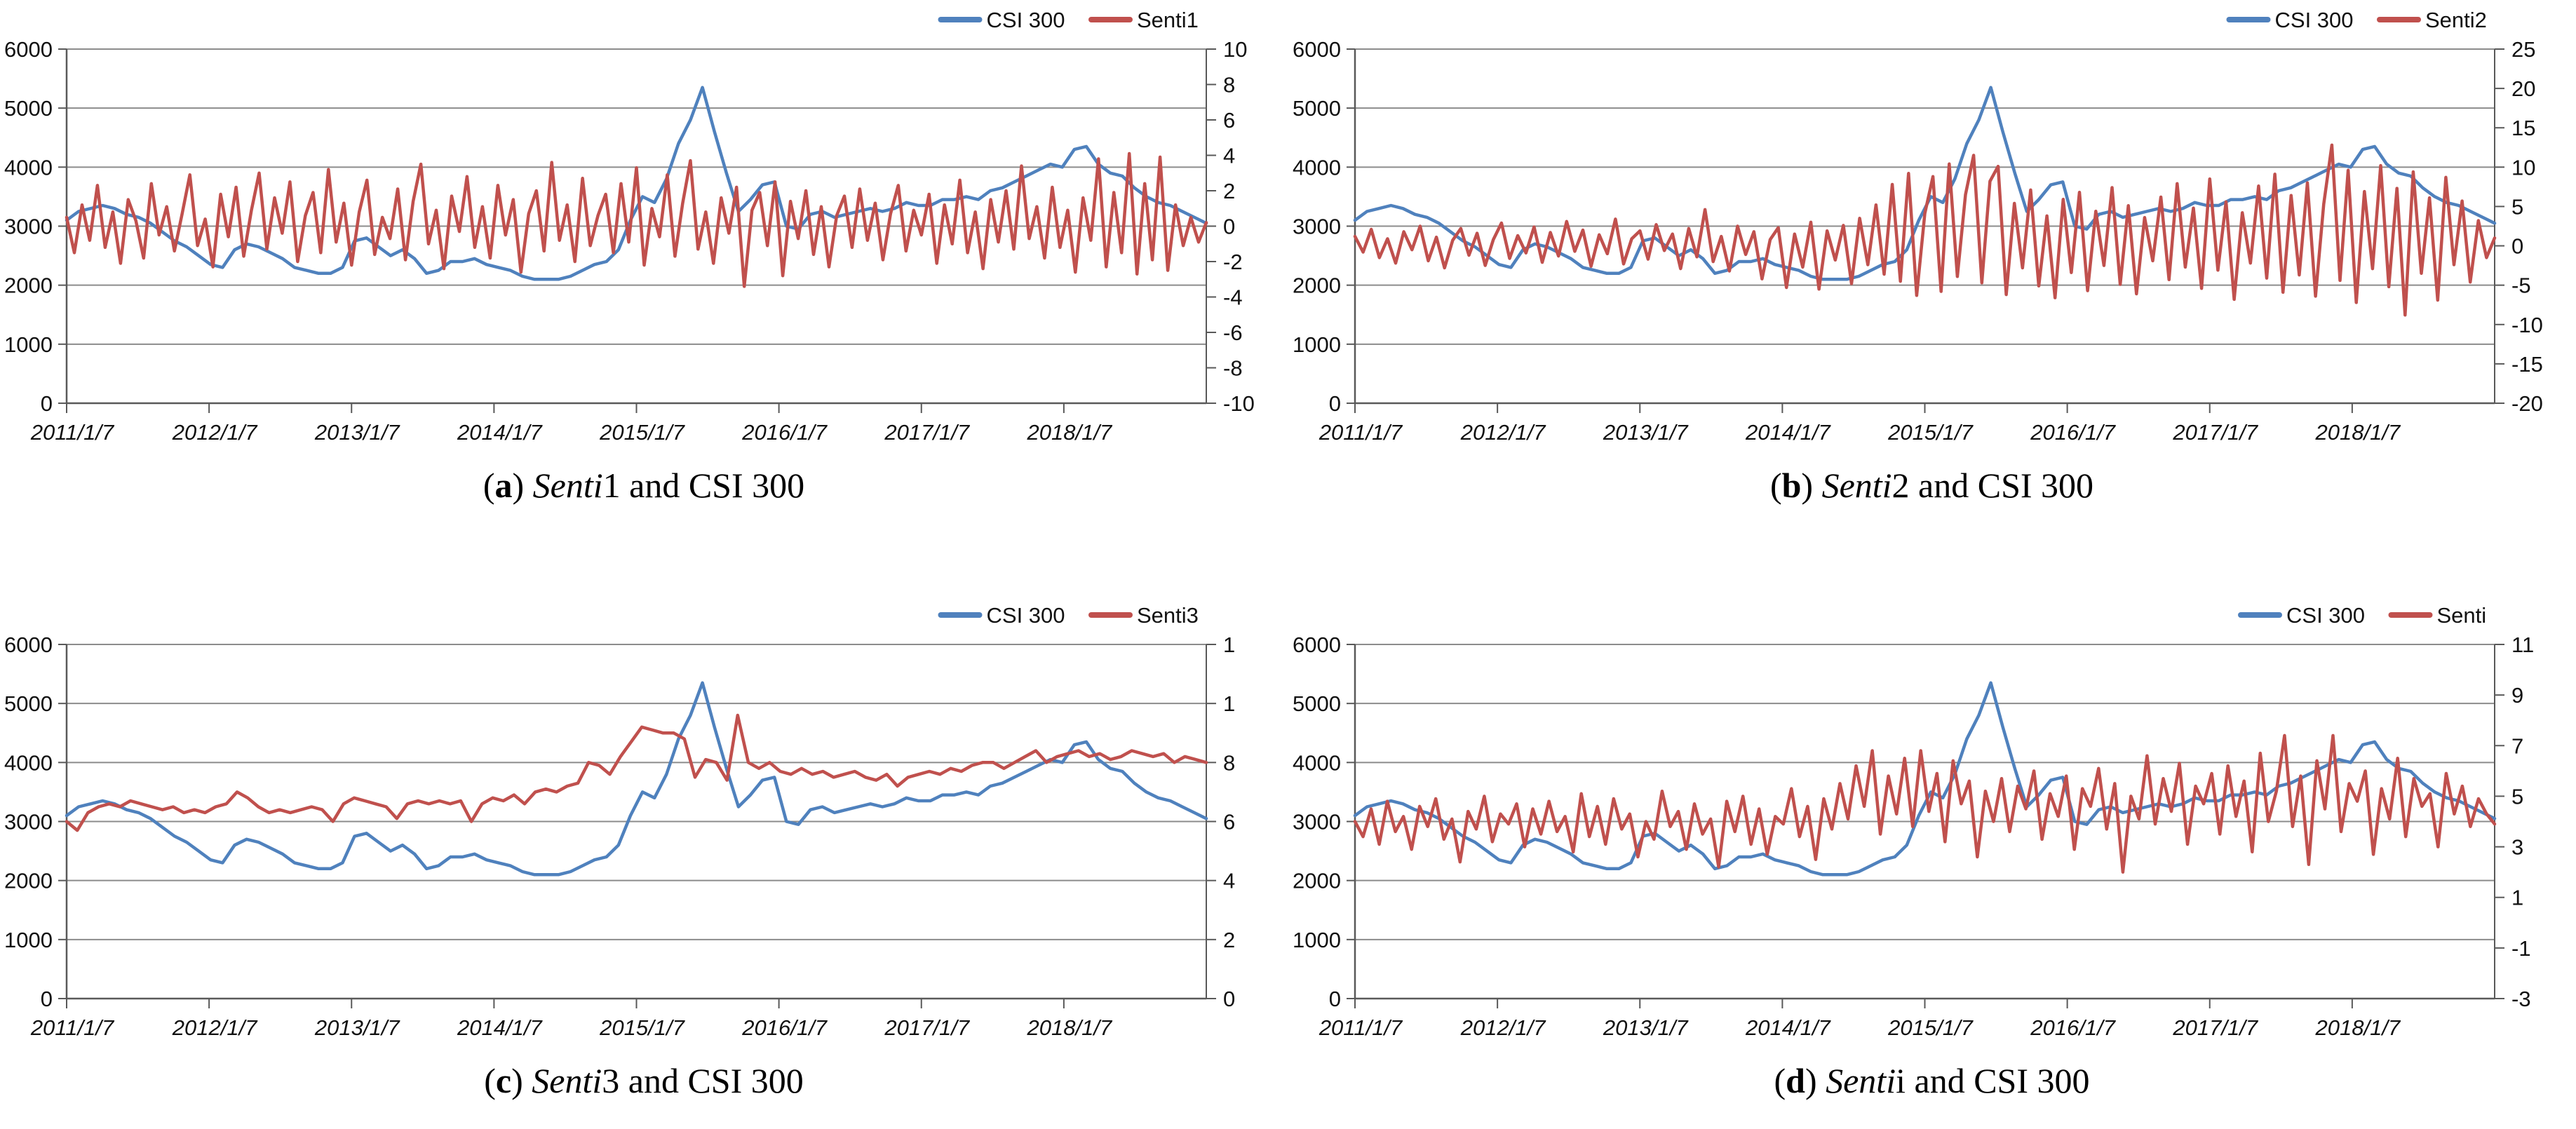 This screenshot has width=2576, height=1129. What do you see at coordinates (1811, 485) in the screenshot?
I see `caption-b-close: )` at bounding box center [1811, 485].